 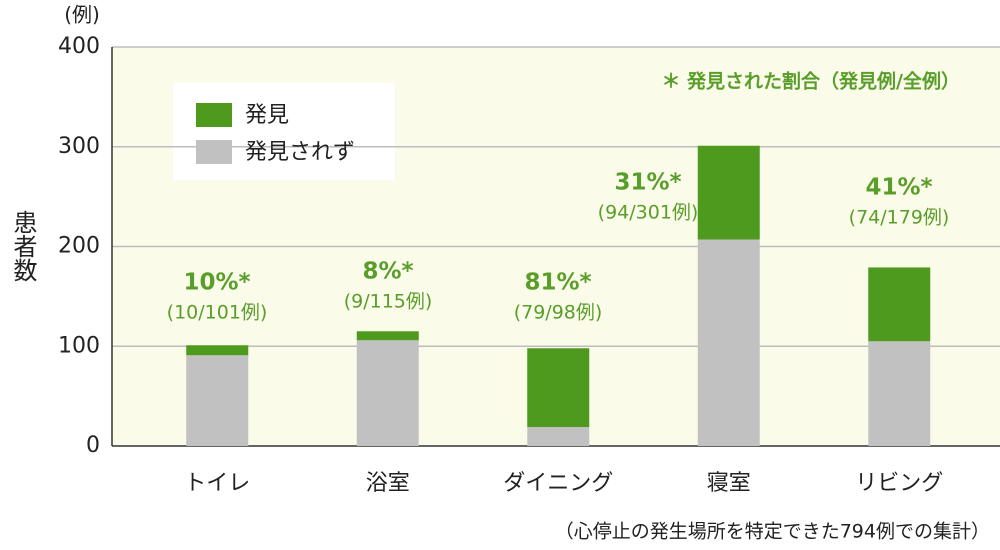 What do you see at coordinates (217, 313) in the screenshot?
I see `count-label: (10/101例)` at bounding box center [217, 313].